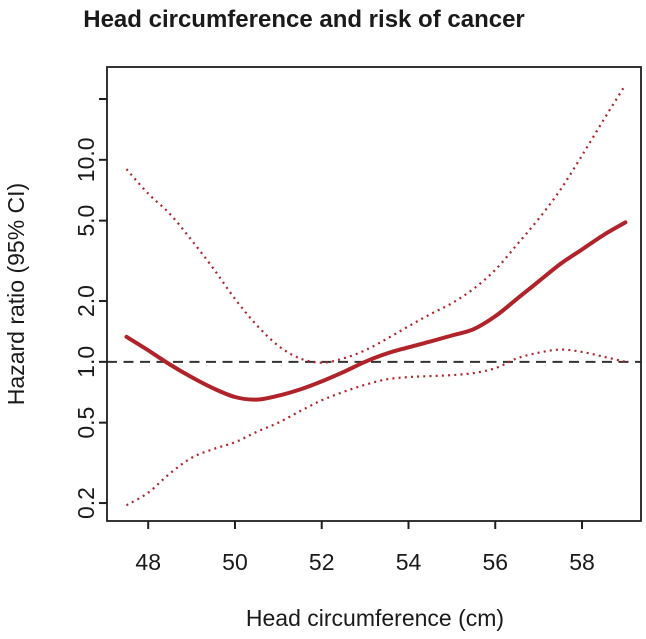 Image resolution: width=646 pixels, height=639 pixels. I want to click on y-tick-label: 0.2, so click(86, 503).